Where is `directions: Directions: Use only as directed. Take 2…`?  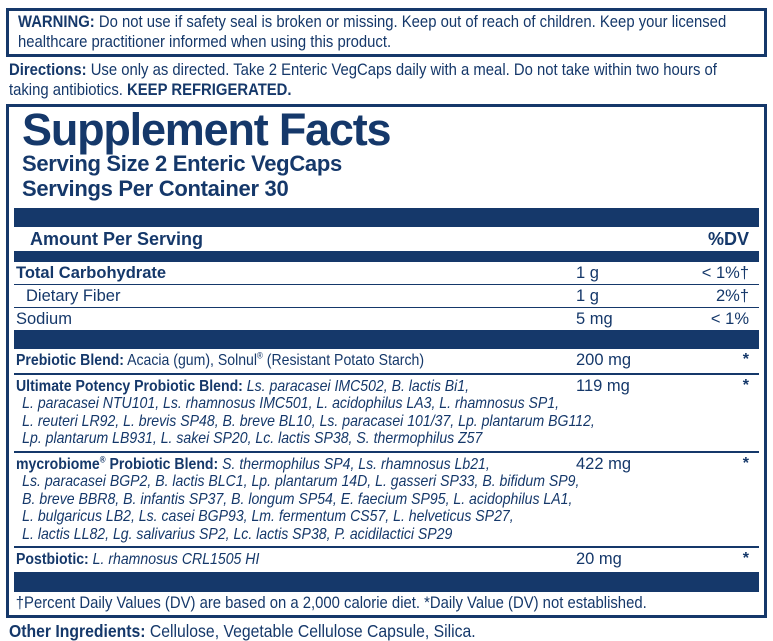 directions: Directions: Use only as directed. Take 2… is located at coordinates (388, 80).